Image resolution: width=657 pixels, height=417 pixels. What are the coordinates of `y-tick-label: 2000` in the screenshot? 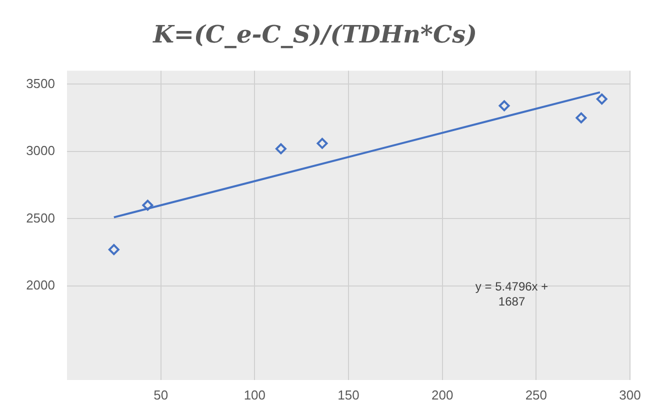 It's located at (40, 284).